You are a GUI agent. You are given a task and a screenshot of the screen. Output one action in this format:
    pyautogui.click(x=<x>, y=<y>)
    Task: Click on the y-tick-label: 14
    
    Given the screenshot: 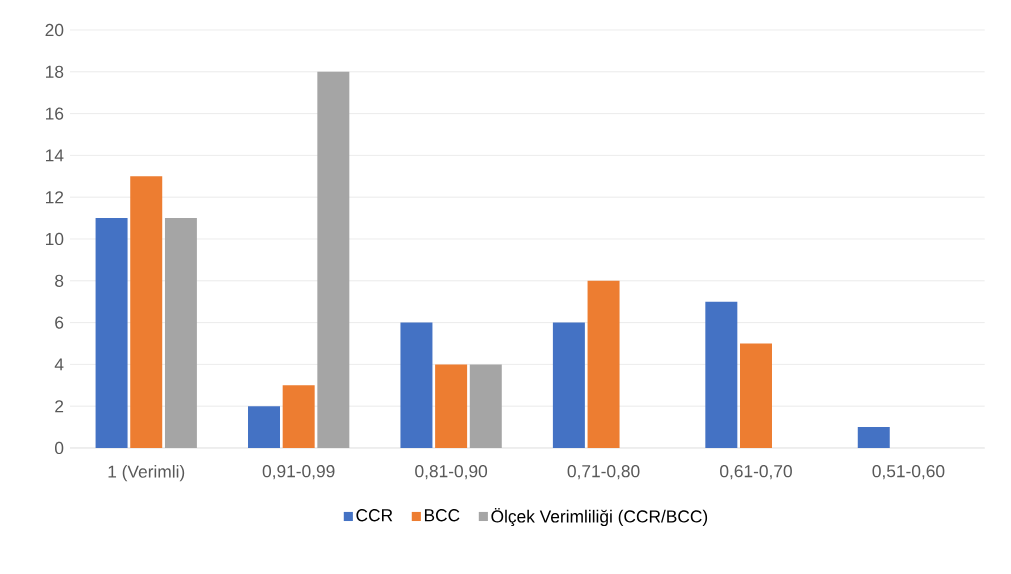 What is the action you would take?
    pyautogui.click(x=55, y=155)
    